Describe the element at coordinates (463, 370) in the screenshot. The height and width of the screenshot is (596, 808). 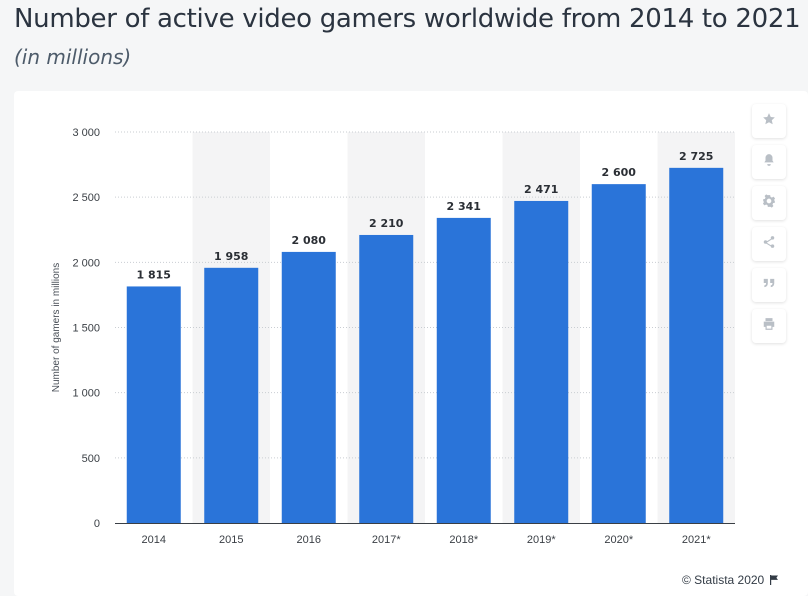
I see `bar-2018` at that location.